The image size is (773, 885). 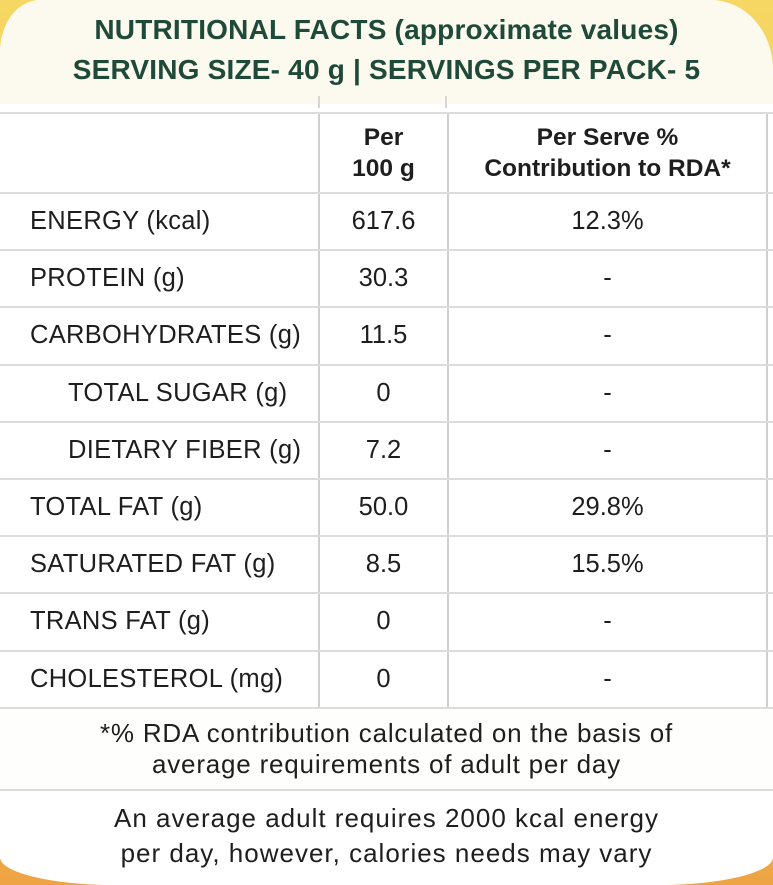 I want to click on nutrient-name: SATURATED FAT (g), so click(x=153, y=564).